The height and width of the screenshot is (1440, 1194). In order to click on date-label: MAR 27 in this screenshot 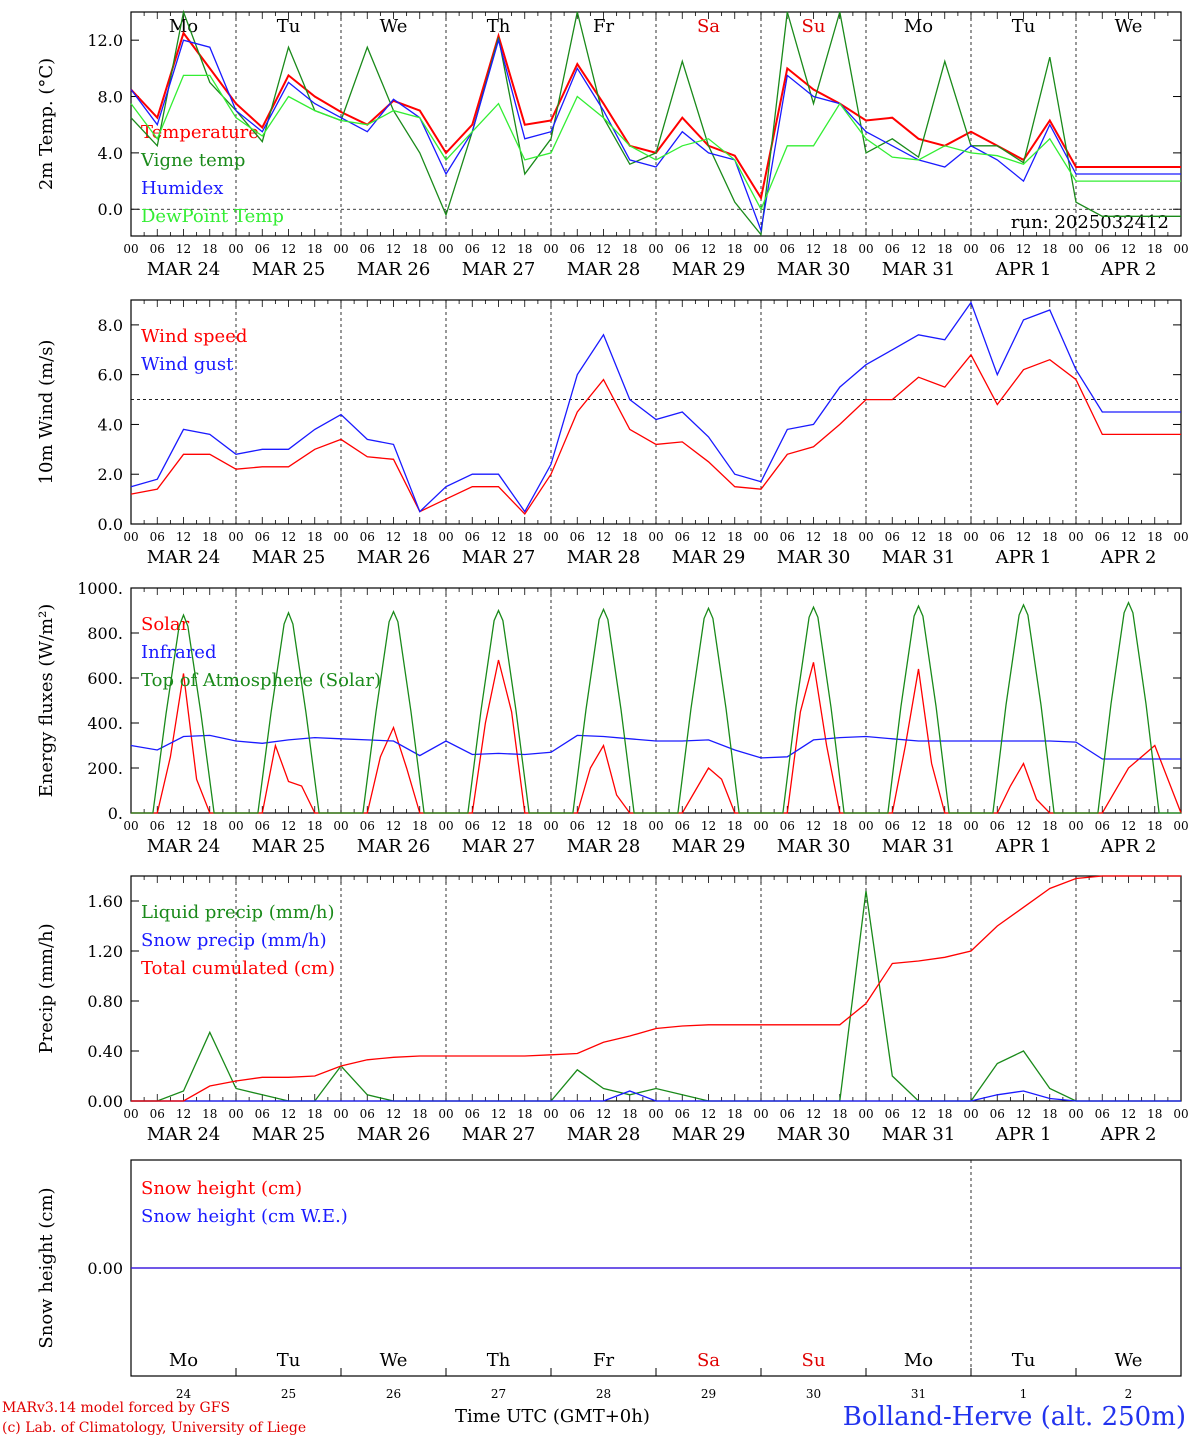, I will do `click(499, 269)`.